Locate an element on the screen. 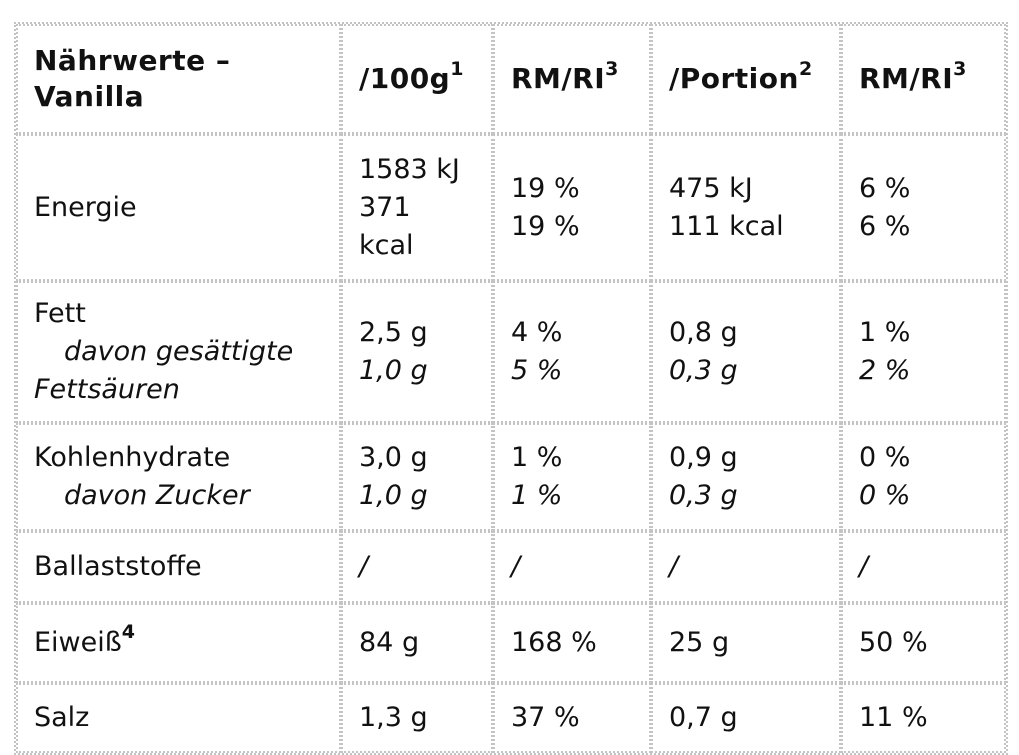 This screenshot has width=1019, height=755. cell-portion: / is located at coordinates (746, 567).